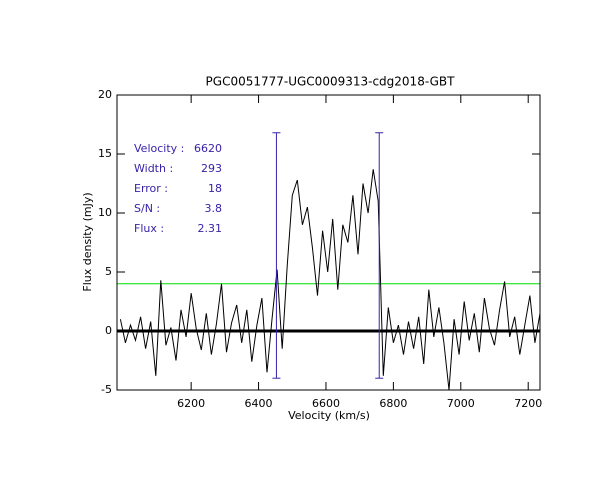 This screenshot has height=504, width=612. What do you see at coordinates (208, 148) in the screenshot?
I see `stat-value: 6620` at bounding box center [208, 148].